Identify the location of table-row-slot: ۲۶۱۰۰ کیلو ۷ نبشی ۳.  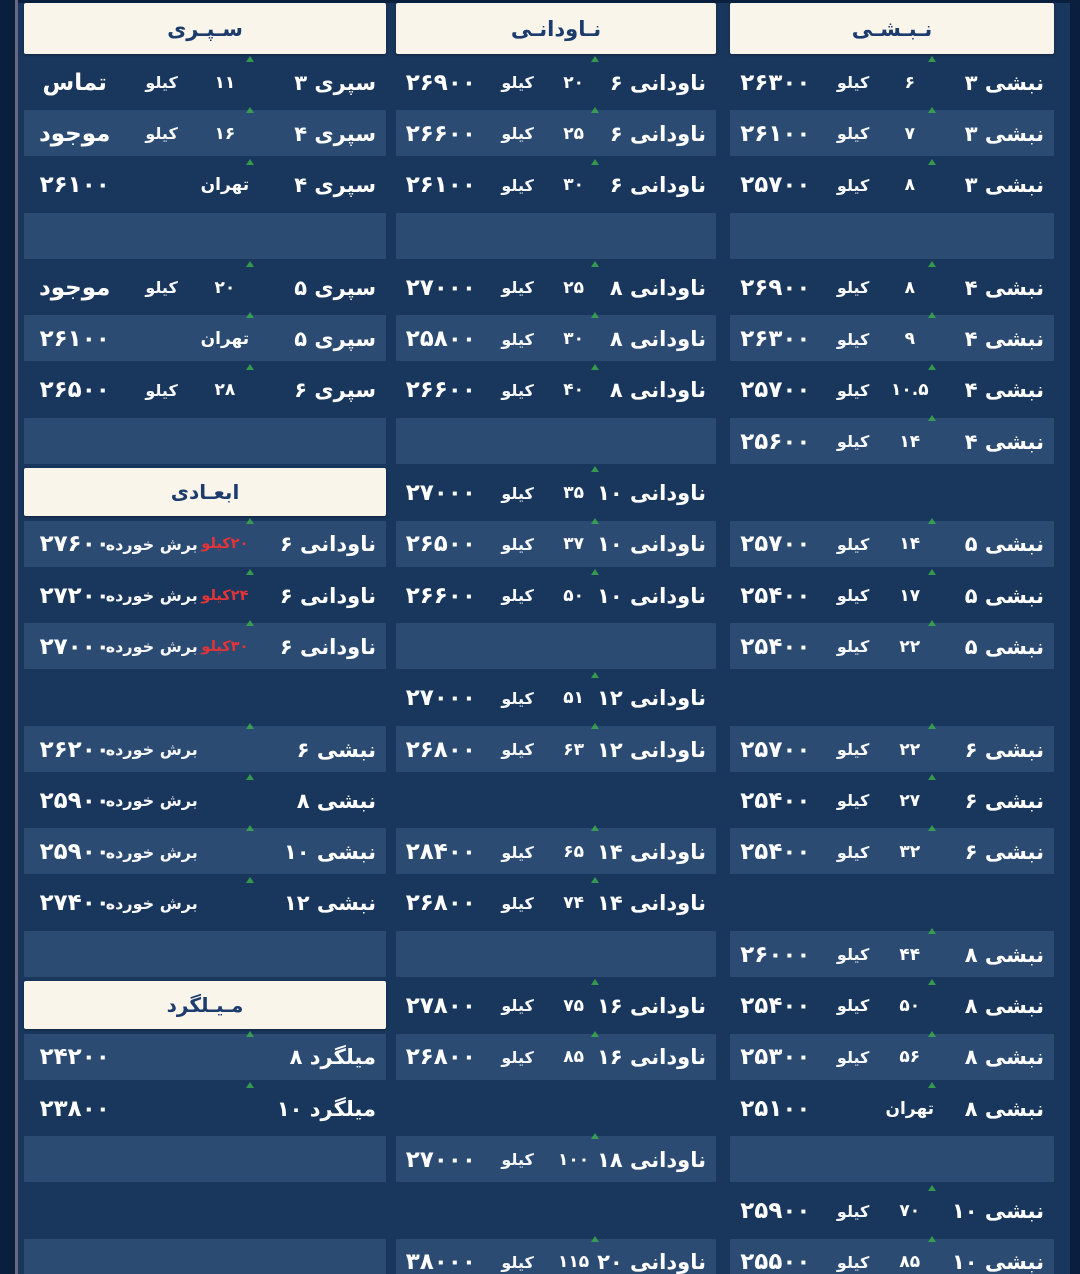
(892, 133).